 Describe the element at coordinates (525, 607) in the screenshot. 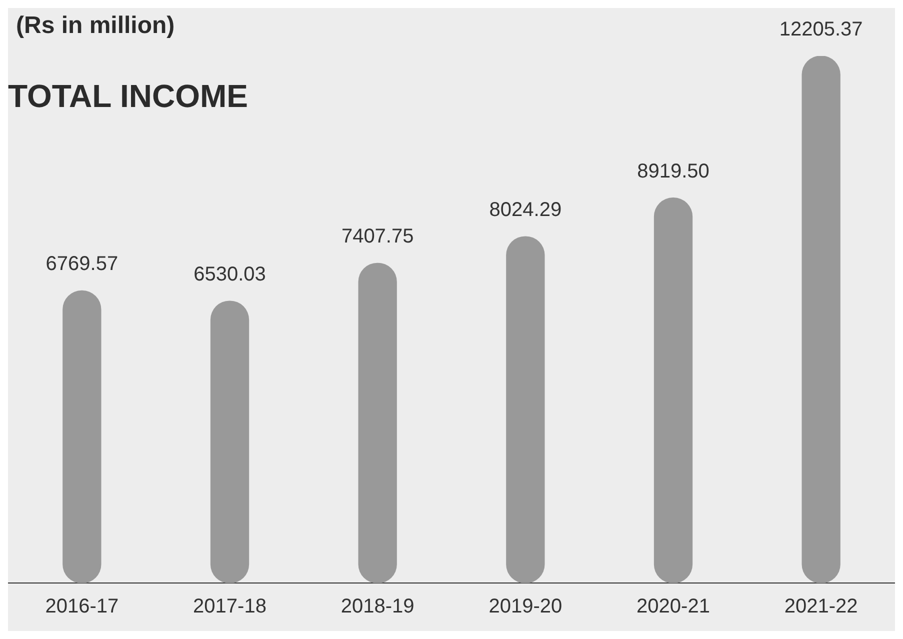

I see `x-tick-label: 2019-20` at that location.